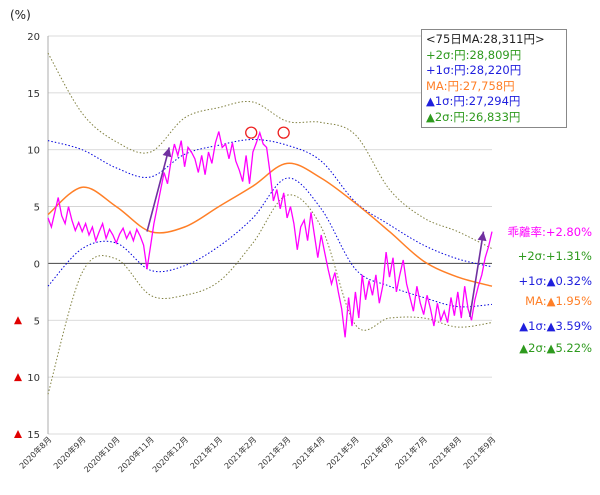 The height and width of the screenshot is (495, 600). Describe the element at coordinates (555, 280) in the screenshot. I see `right-label: +1σ:▲0.32%` at that location.